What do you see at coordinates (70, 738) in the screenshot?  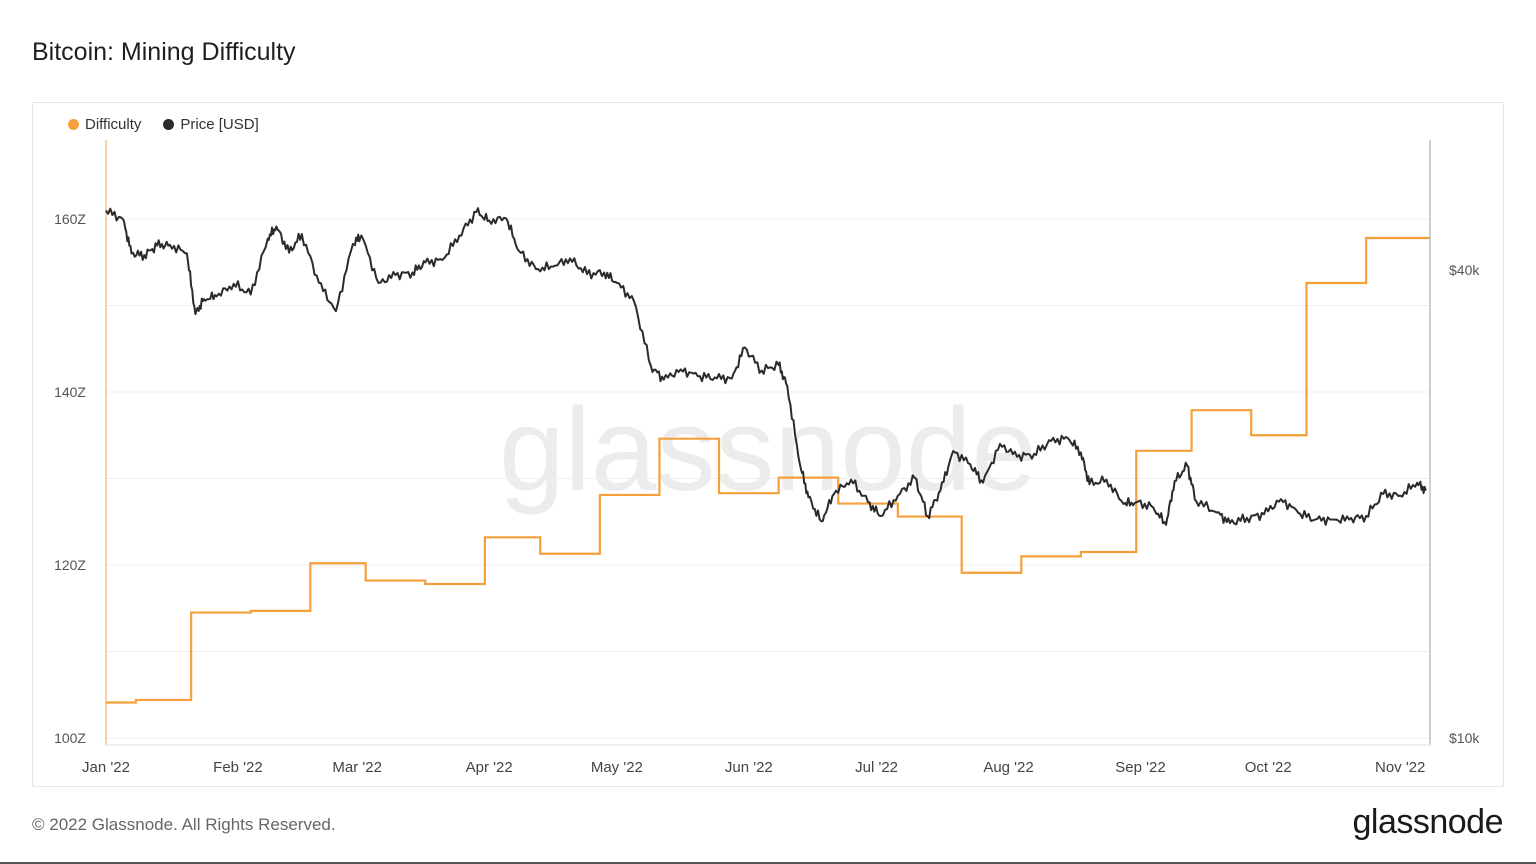 I see `y-left-tick-label: 100Z` at bounding box center [70, 738].